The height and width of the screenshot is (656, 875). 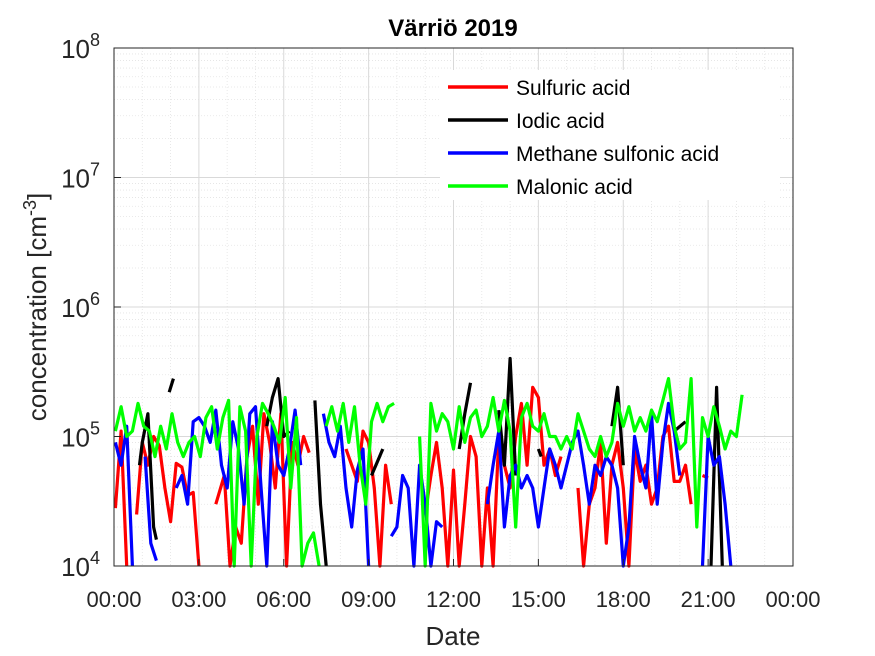 What do you see at coordinates (617, 154) in the screenshot?
I see `legend-entry: Methane sulfonic acid` at bounding box center [617, 154].